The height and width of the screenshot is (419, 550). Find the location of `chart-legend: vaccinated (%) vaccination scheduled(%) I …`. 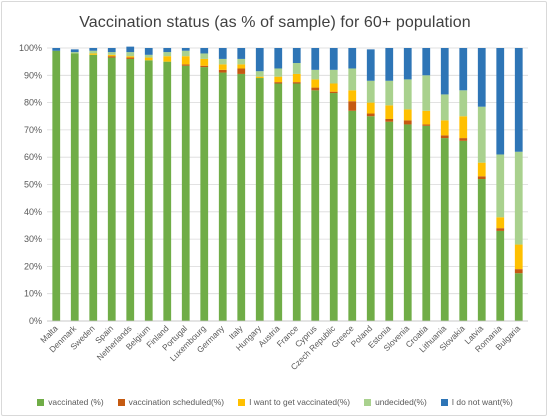

chart-legend: vaccinated (%) vaccination scheduled(%) I … is located at coordinates (275, 402).